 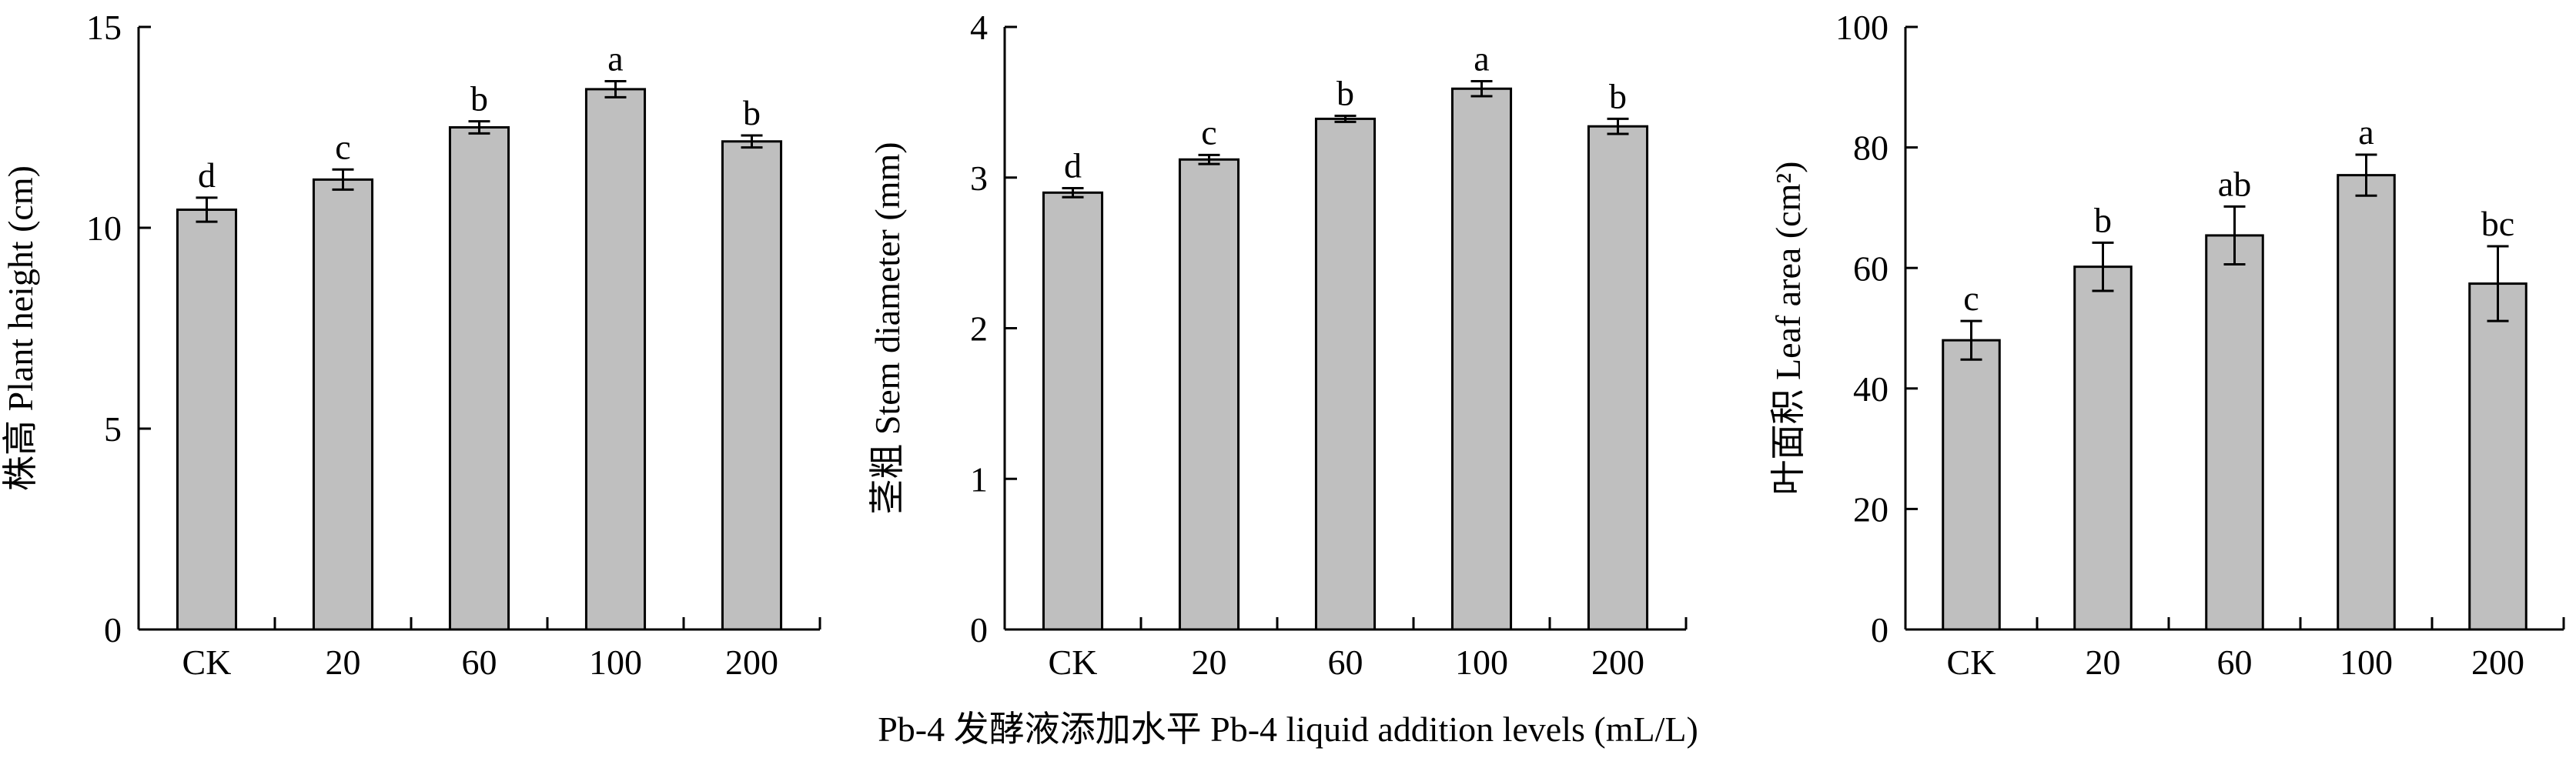 What do you see at coordinates (979, 27) in the screenshot?
I see `y-tick-label: 4` at bounding box center [979, 27].